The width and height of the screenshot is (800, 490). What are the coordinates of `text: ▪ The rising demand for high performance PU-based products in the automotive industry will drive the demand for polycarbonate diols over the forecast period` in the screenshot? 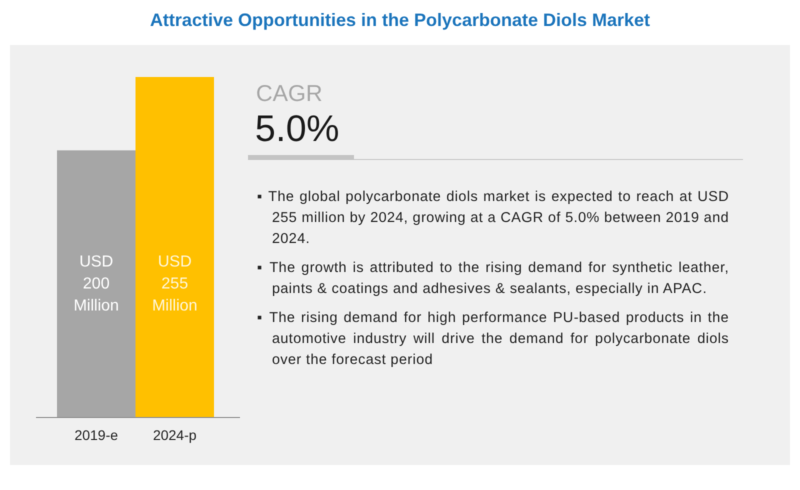 It's located at (493, 339).